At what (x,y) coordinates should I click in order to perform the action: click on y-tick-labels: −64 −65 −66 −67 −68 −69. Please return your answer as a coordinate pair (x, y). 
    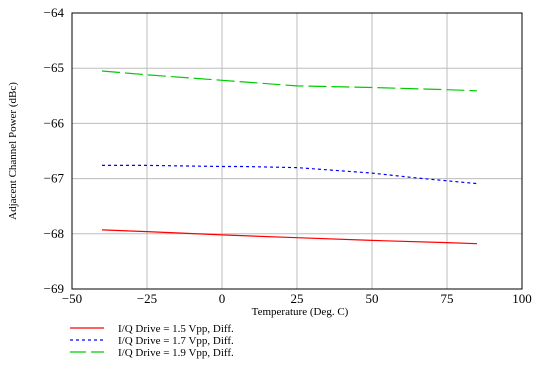
    Looking at the image, I should click on (54, 150).